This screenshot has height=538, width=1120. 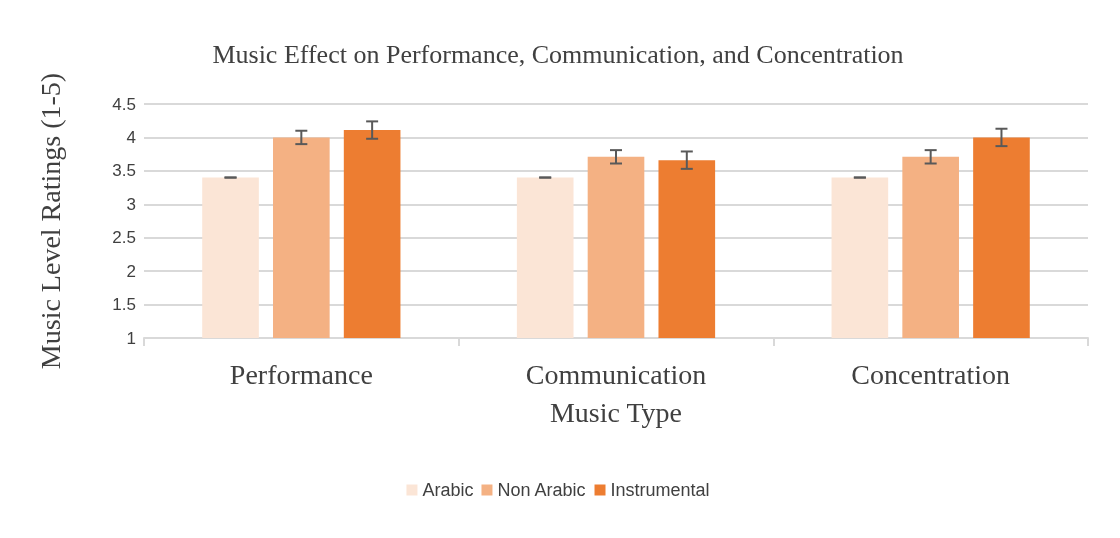 What do you see at coordinates (124, 171) in the screenshot?
I see `y-tick-label: 3.5` at bounding box center [124, 171].